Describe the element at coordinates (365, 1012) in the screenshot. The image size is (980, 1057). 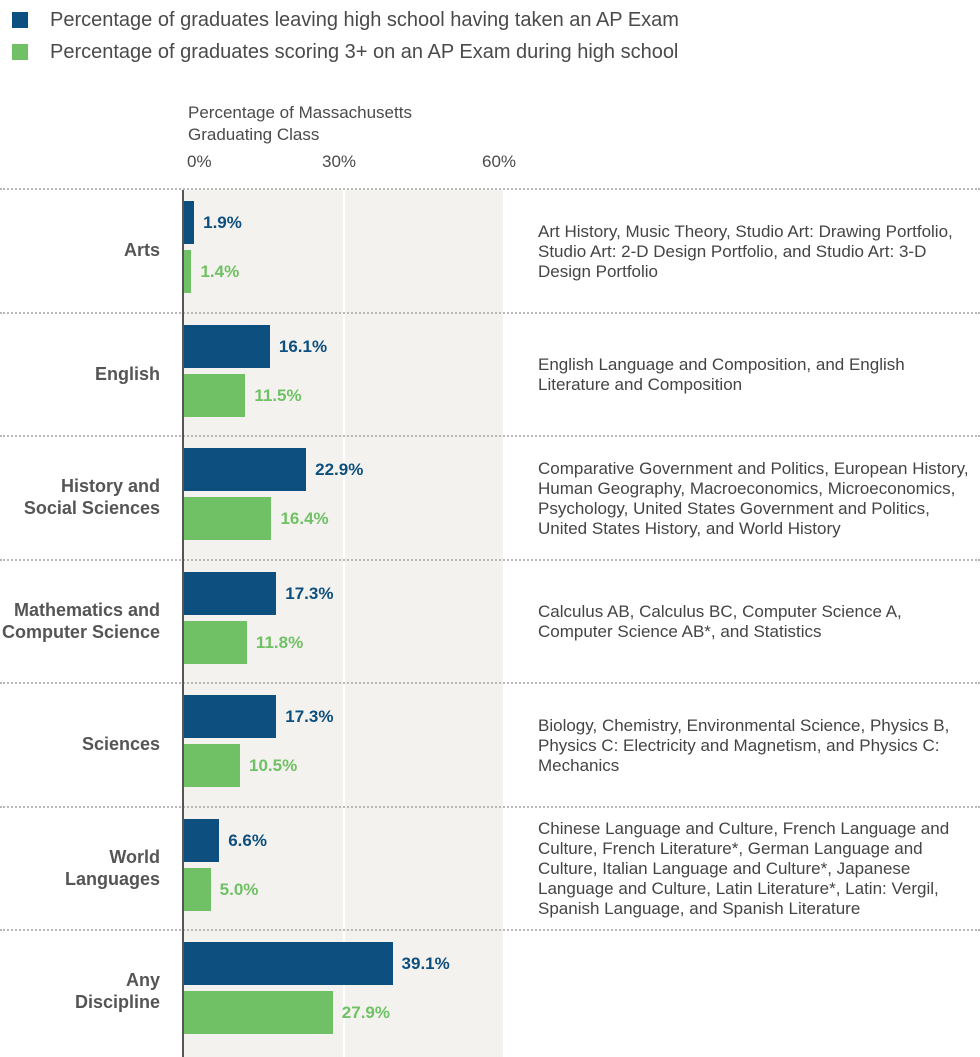
I see `value-label-scoring: 27.9%` at that location.